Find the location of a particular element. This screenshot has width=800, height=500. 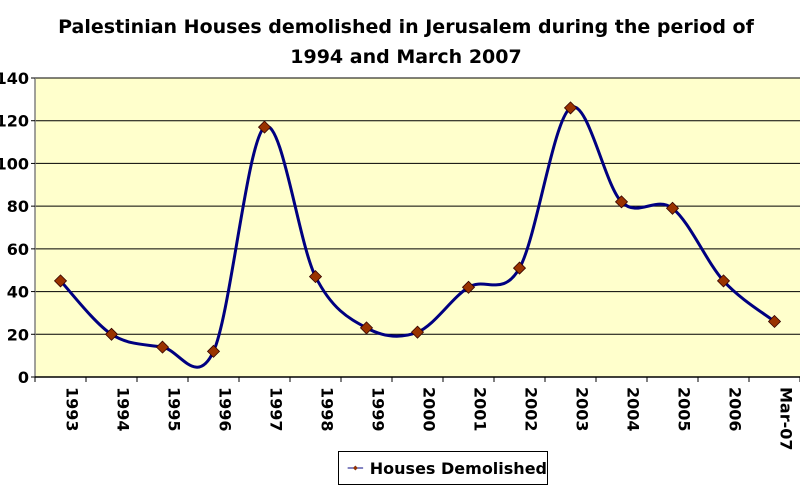

x-tick-label: 2002 is located at coordinates (531, 409).